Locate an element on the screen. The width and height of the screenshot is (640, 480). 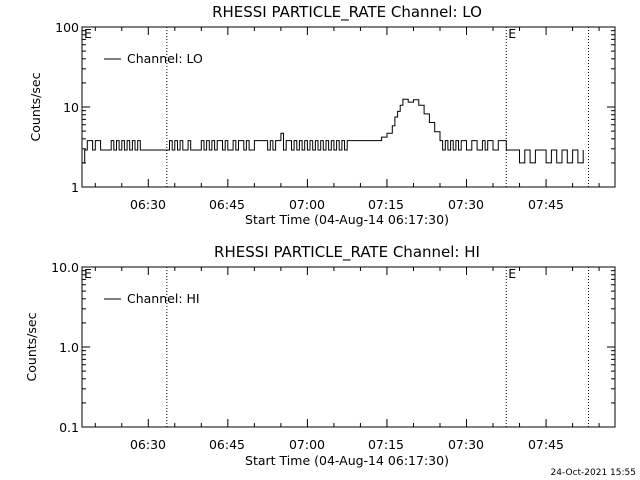
xtick-label-hi-0745: 07:45 is located at coordinates (546, 444).